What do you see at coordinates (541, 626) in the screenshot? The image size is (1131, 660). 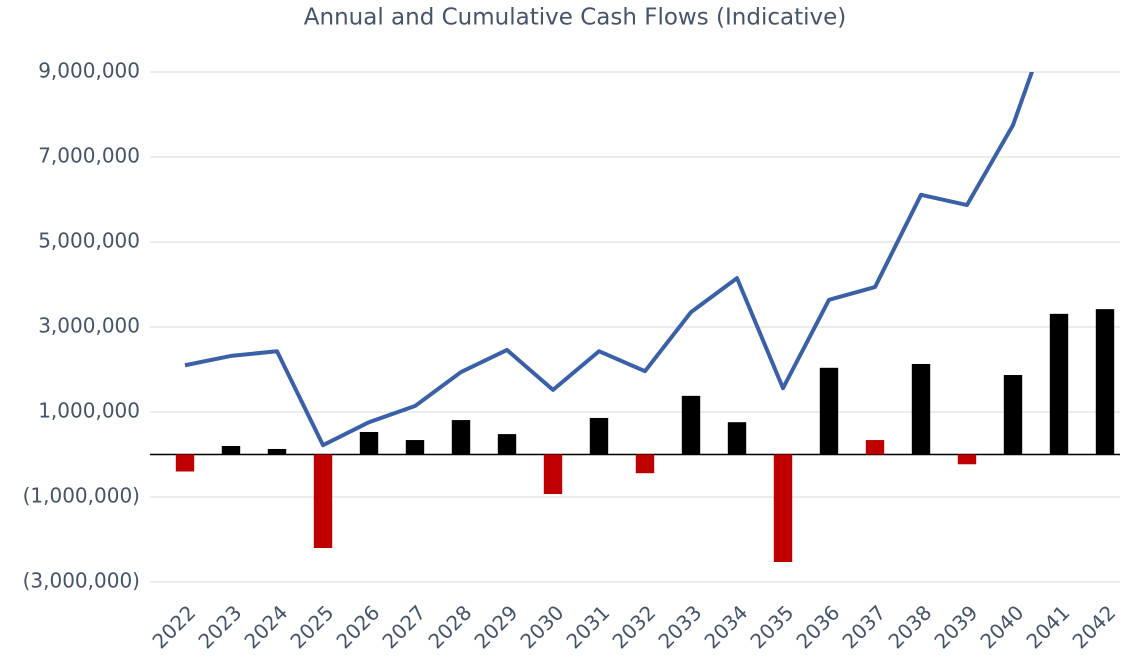 I see `x-tick-label: 2030` at bounding box center [541, 626].